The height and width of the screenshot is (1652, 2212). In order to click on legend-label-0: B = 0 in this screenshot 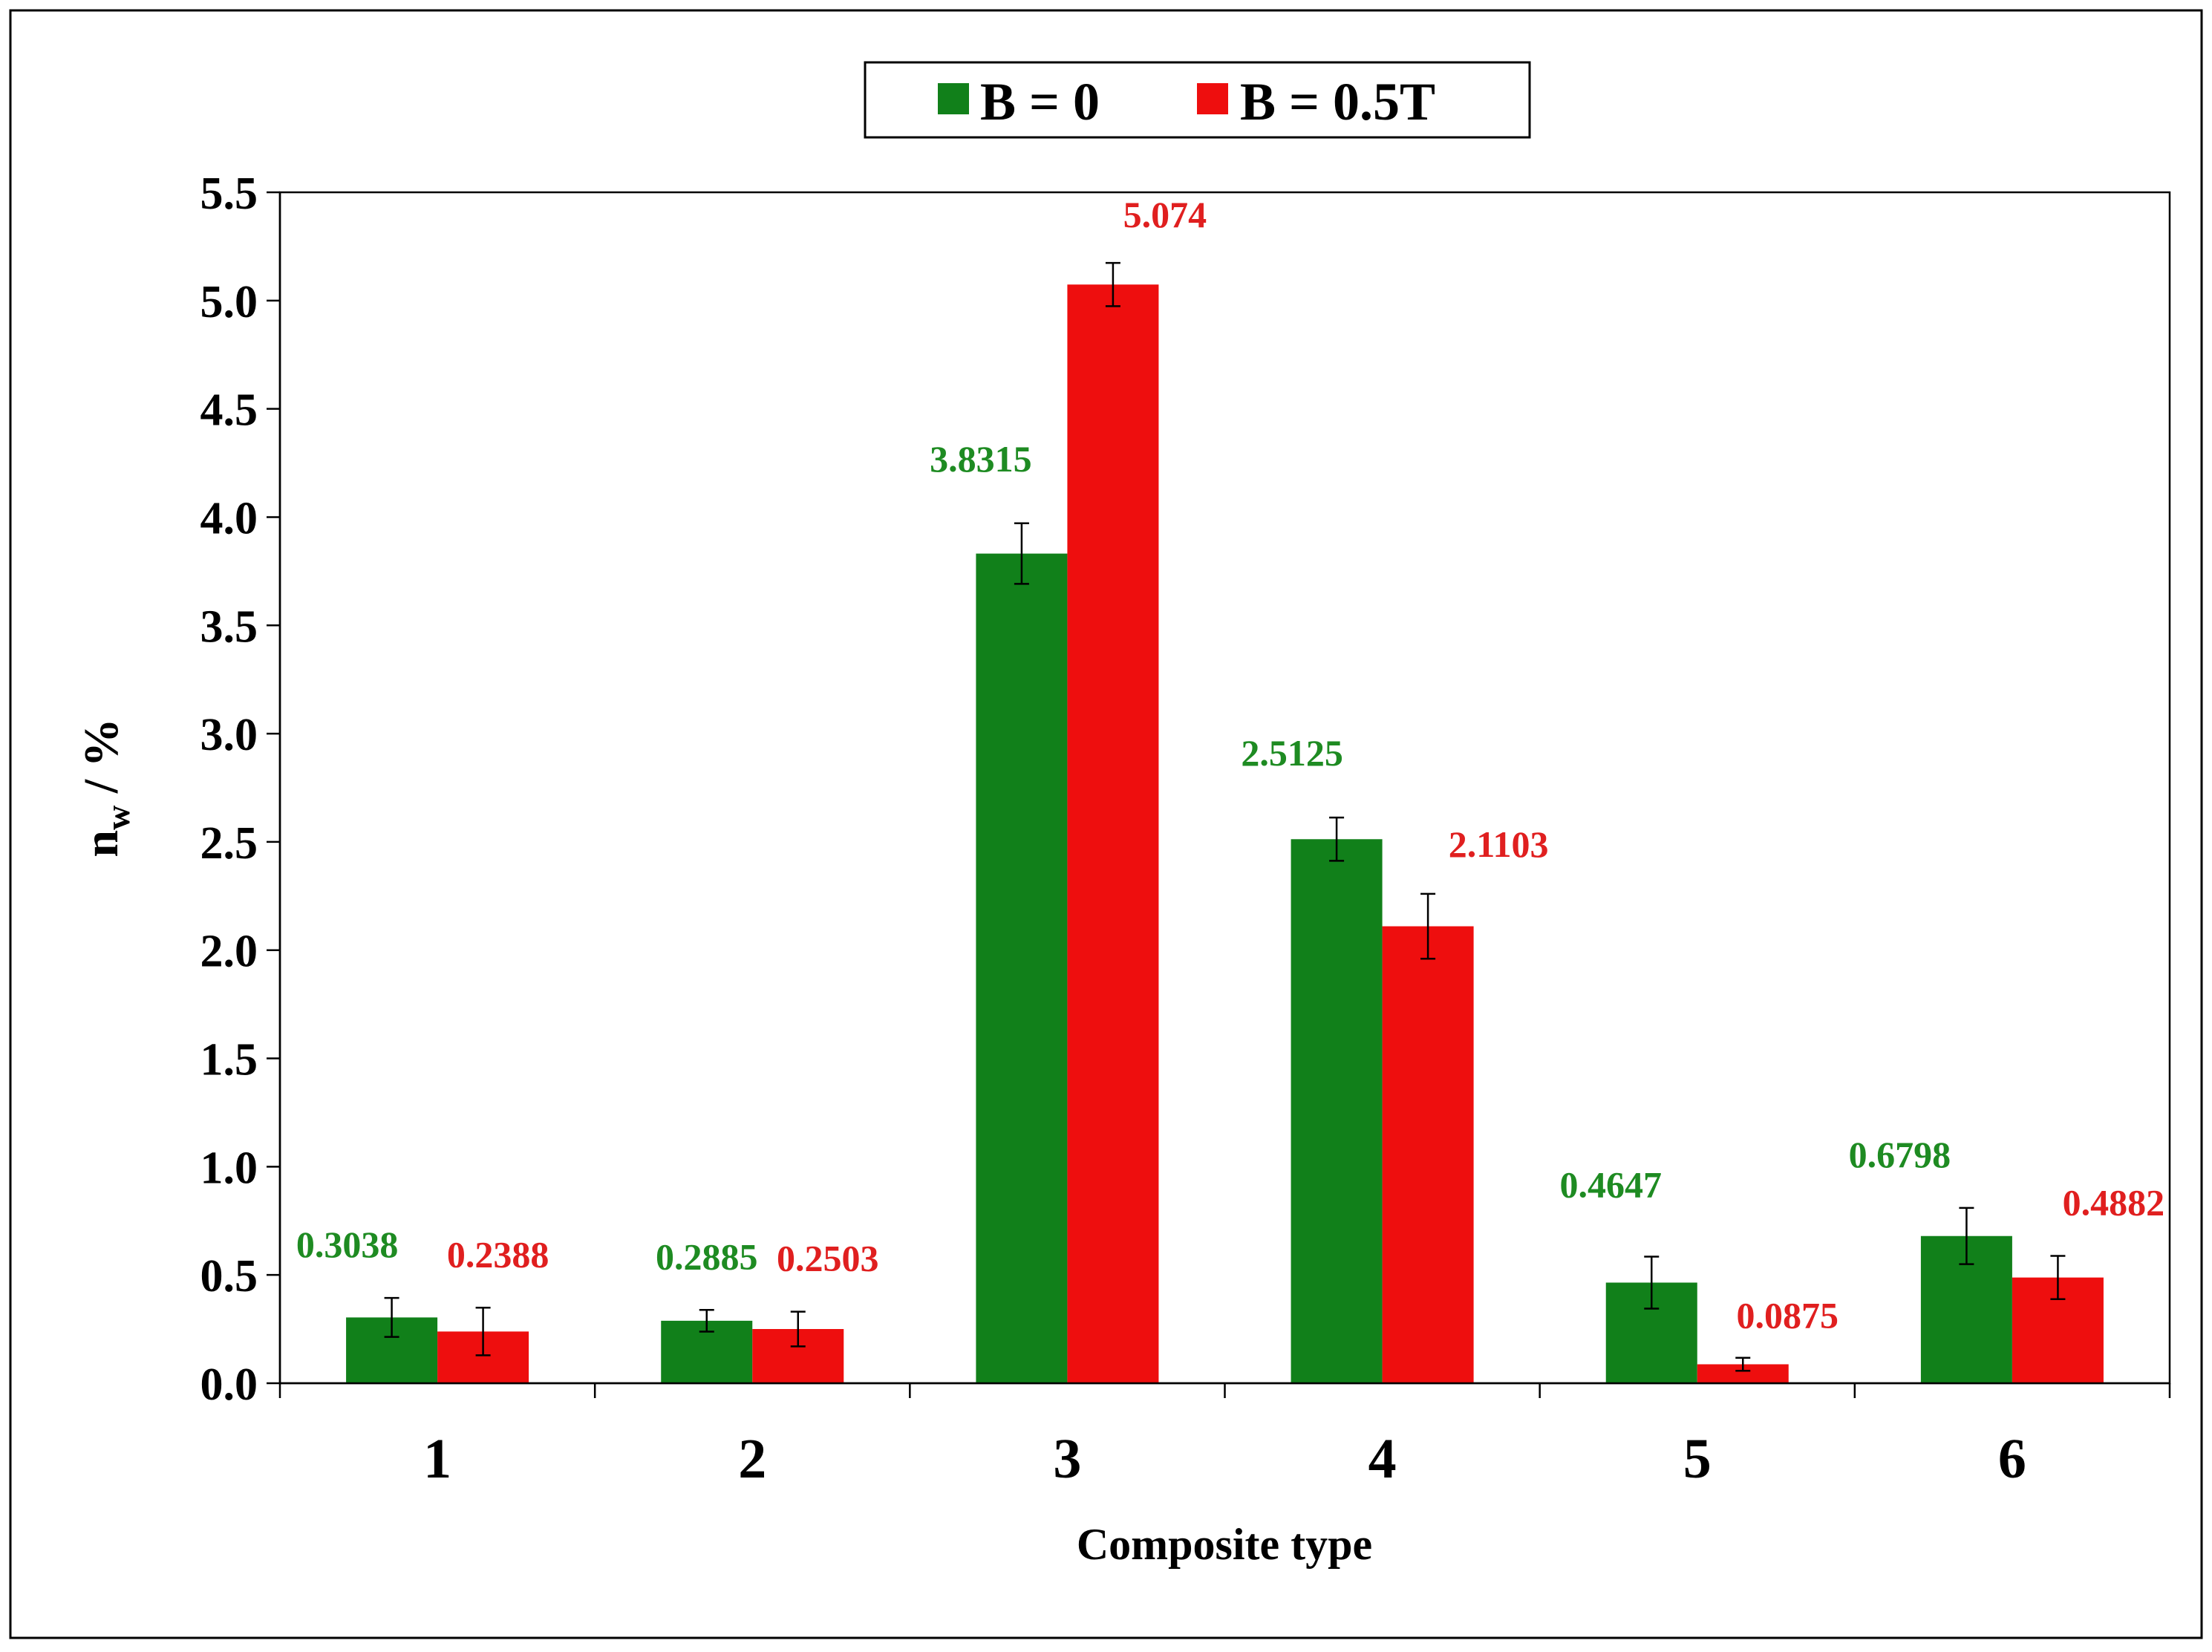, I will do `click(1040, 101)`.